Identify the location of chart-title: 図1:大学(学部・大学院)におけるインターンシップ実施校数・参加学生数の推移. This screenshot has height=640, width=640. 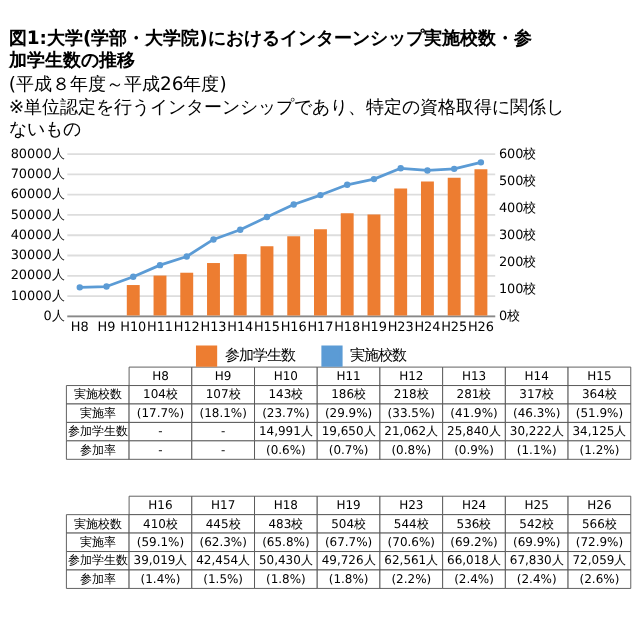
(269, 50).